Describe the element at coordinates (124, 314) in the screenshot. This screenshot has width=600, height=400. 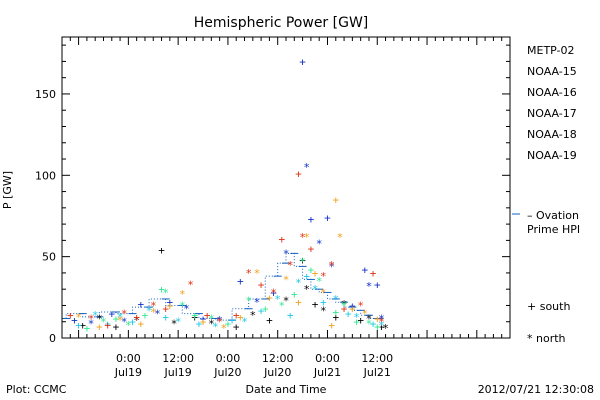
I see `marker-noaa-19-3: *` at that location.